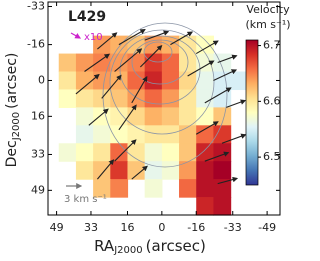 Image resolution: width=320 pixels, height=261 pixels. I want to click on y-tick-label: -16, so click(36, 44).